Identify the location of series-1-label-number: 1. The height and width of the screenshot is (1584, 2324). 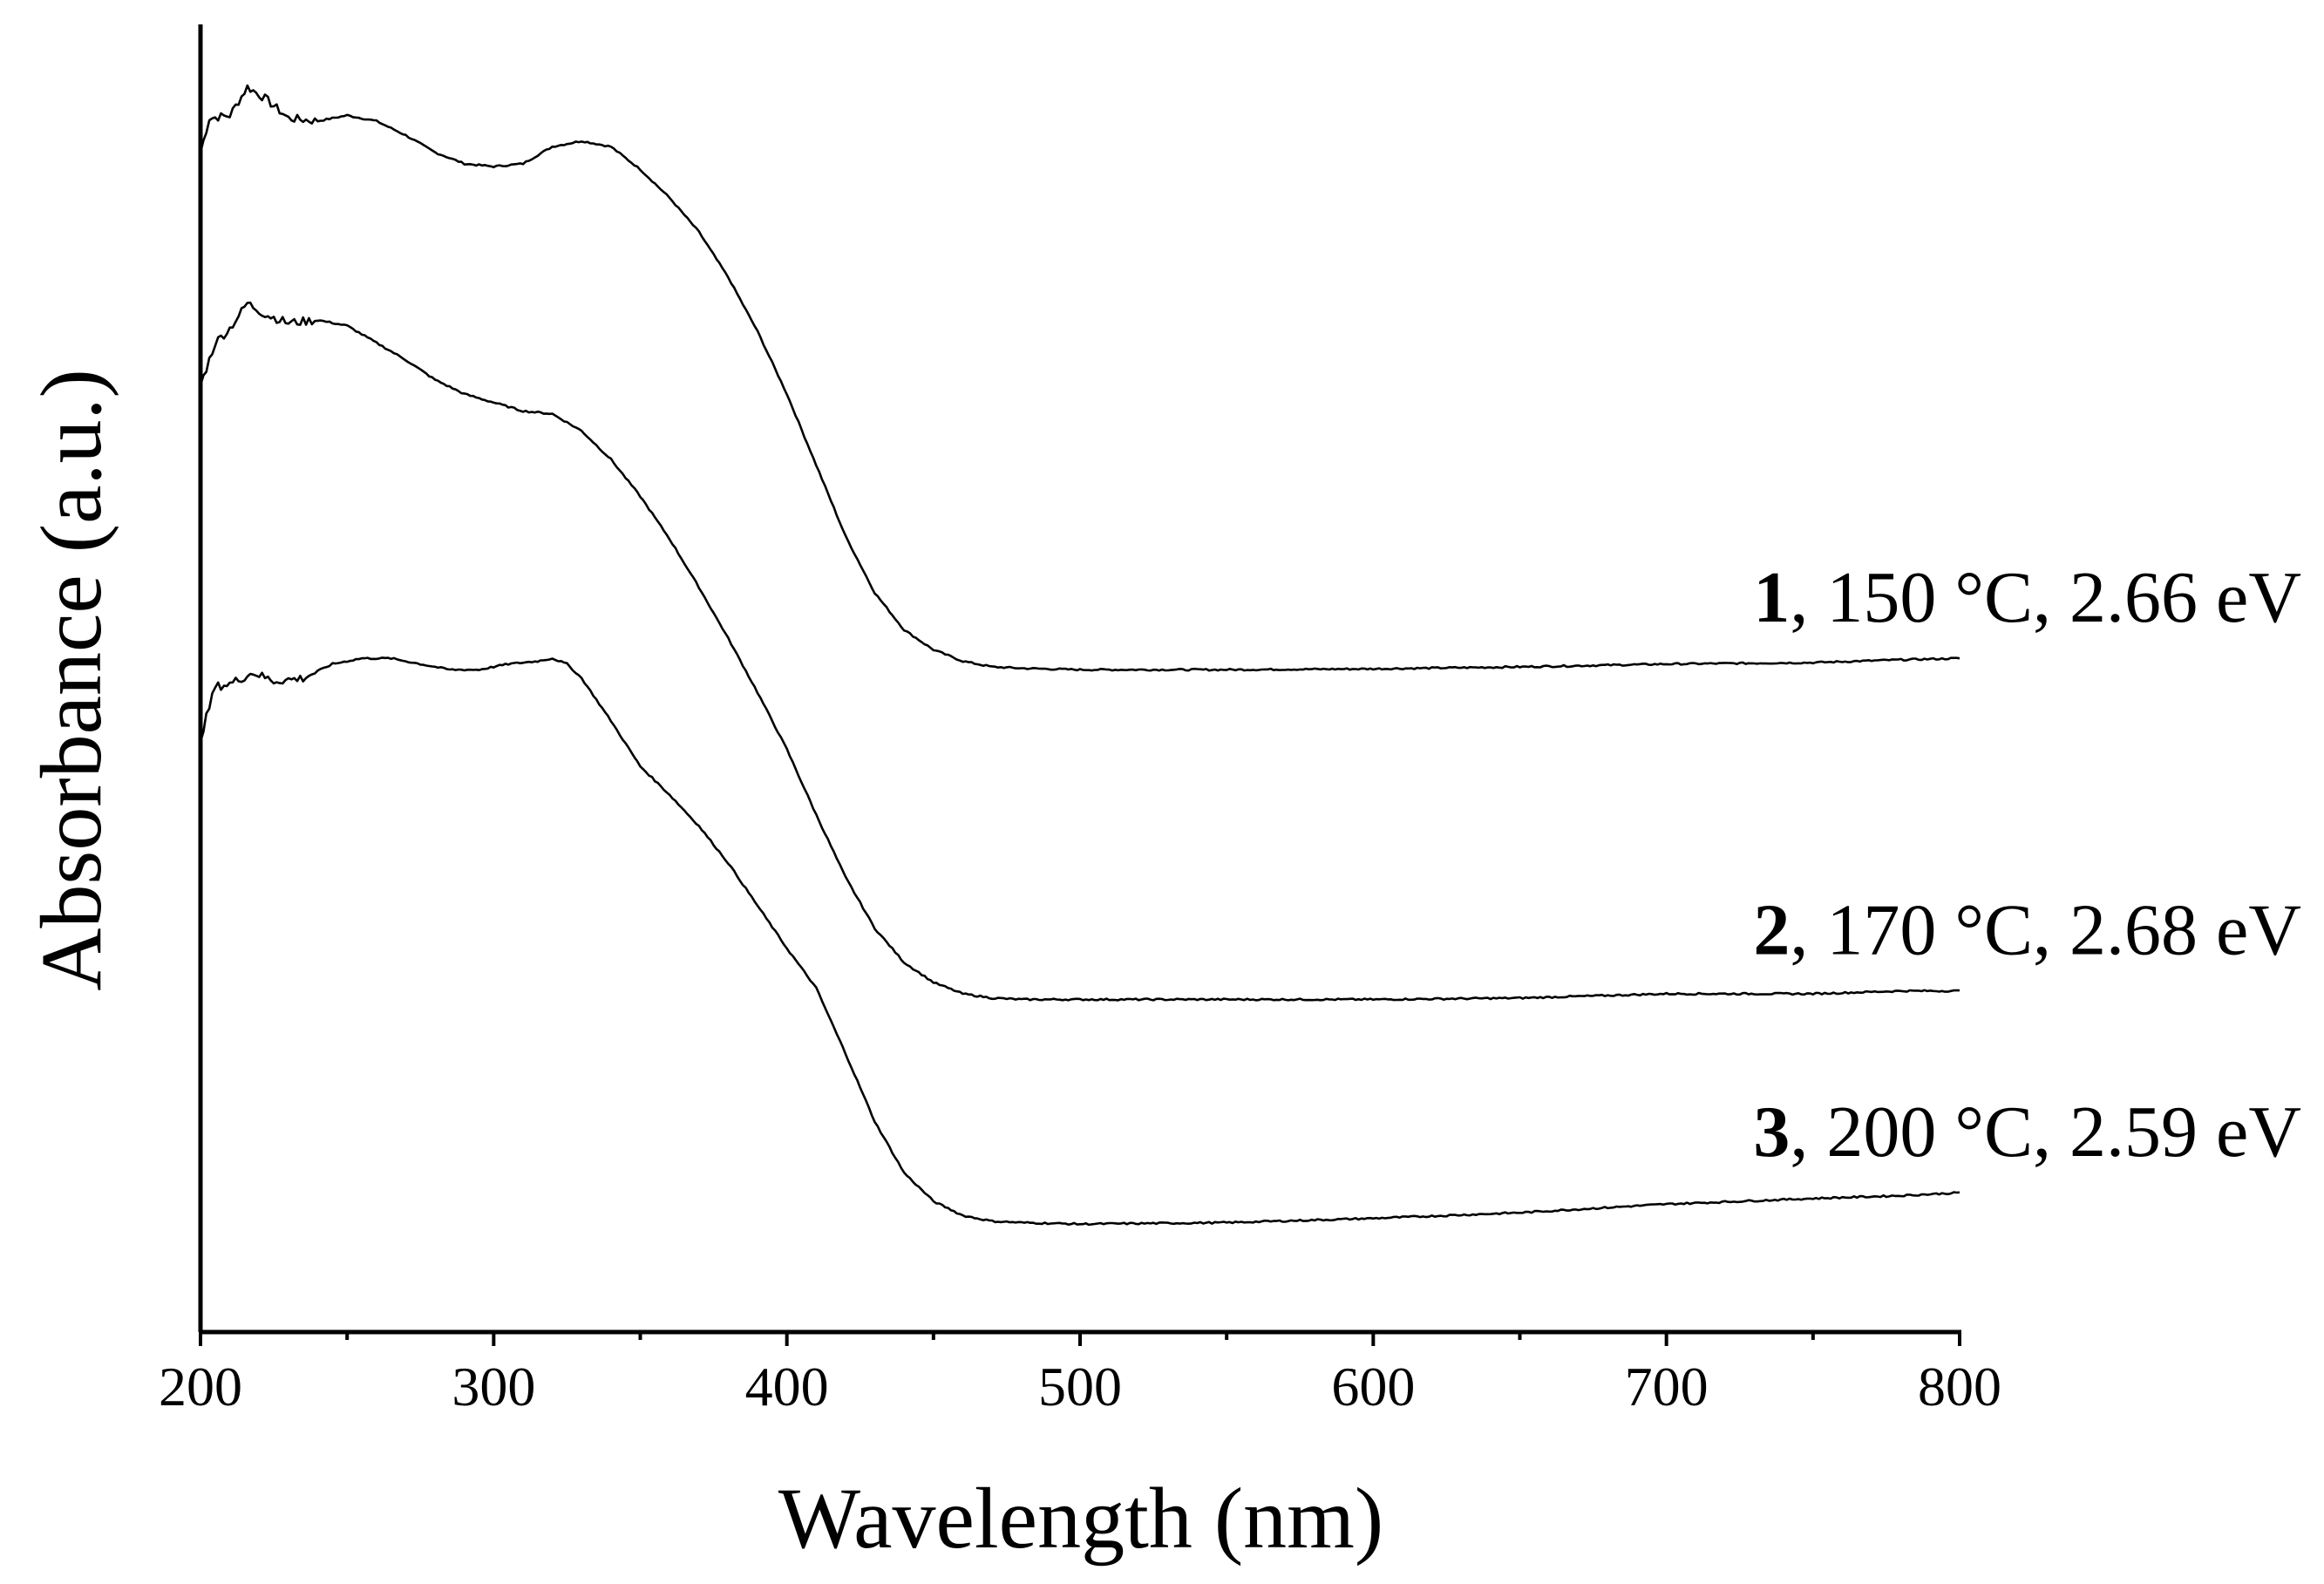
(1771, 597).